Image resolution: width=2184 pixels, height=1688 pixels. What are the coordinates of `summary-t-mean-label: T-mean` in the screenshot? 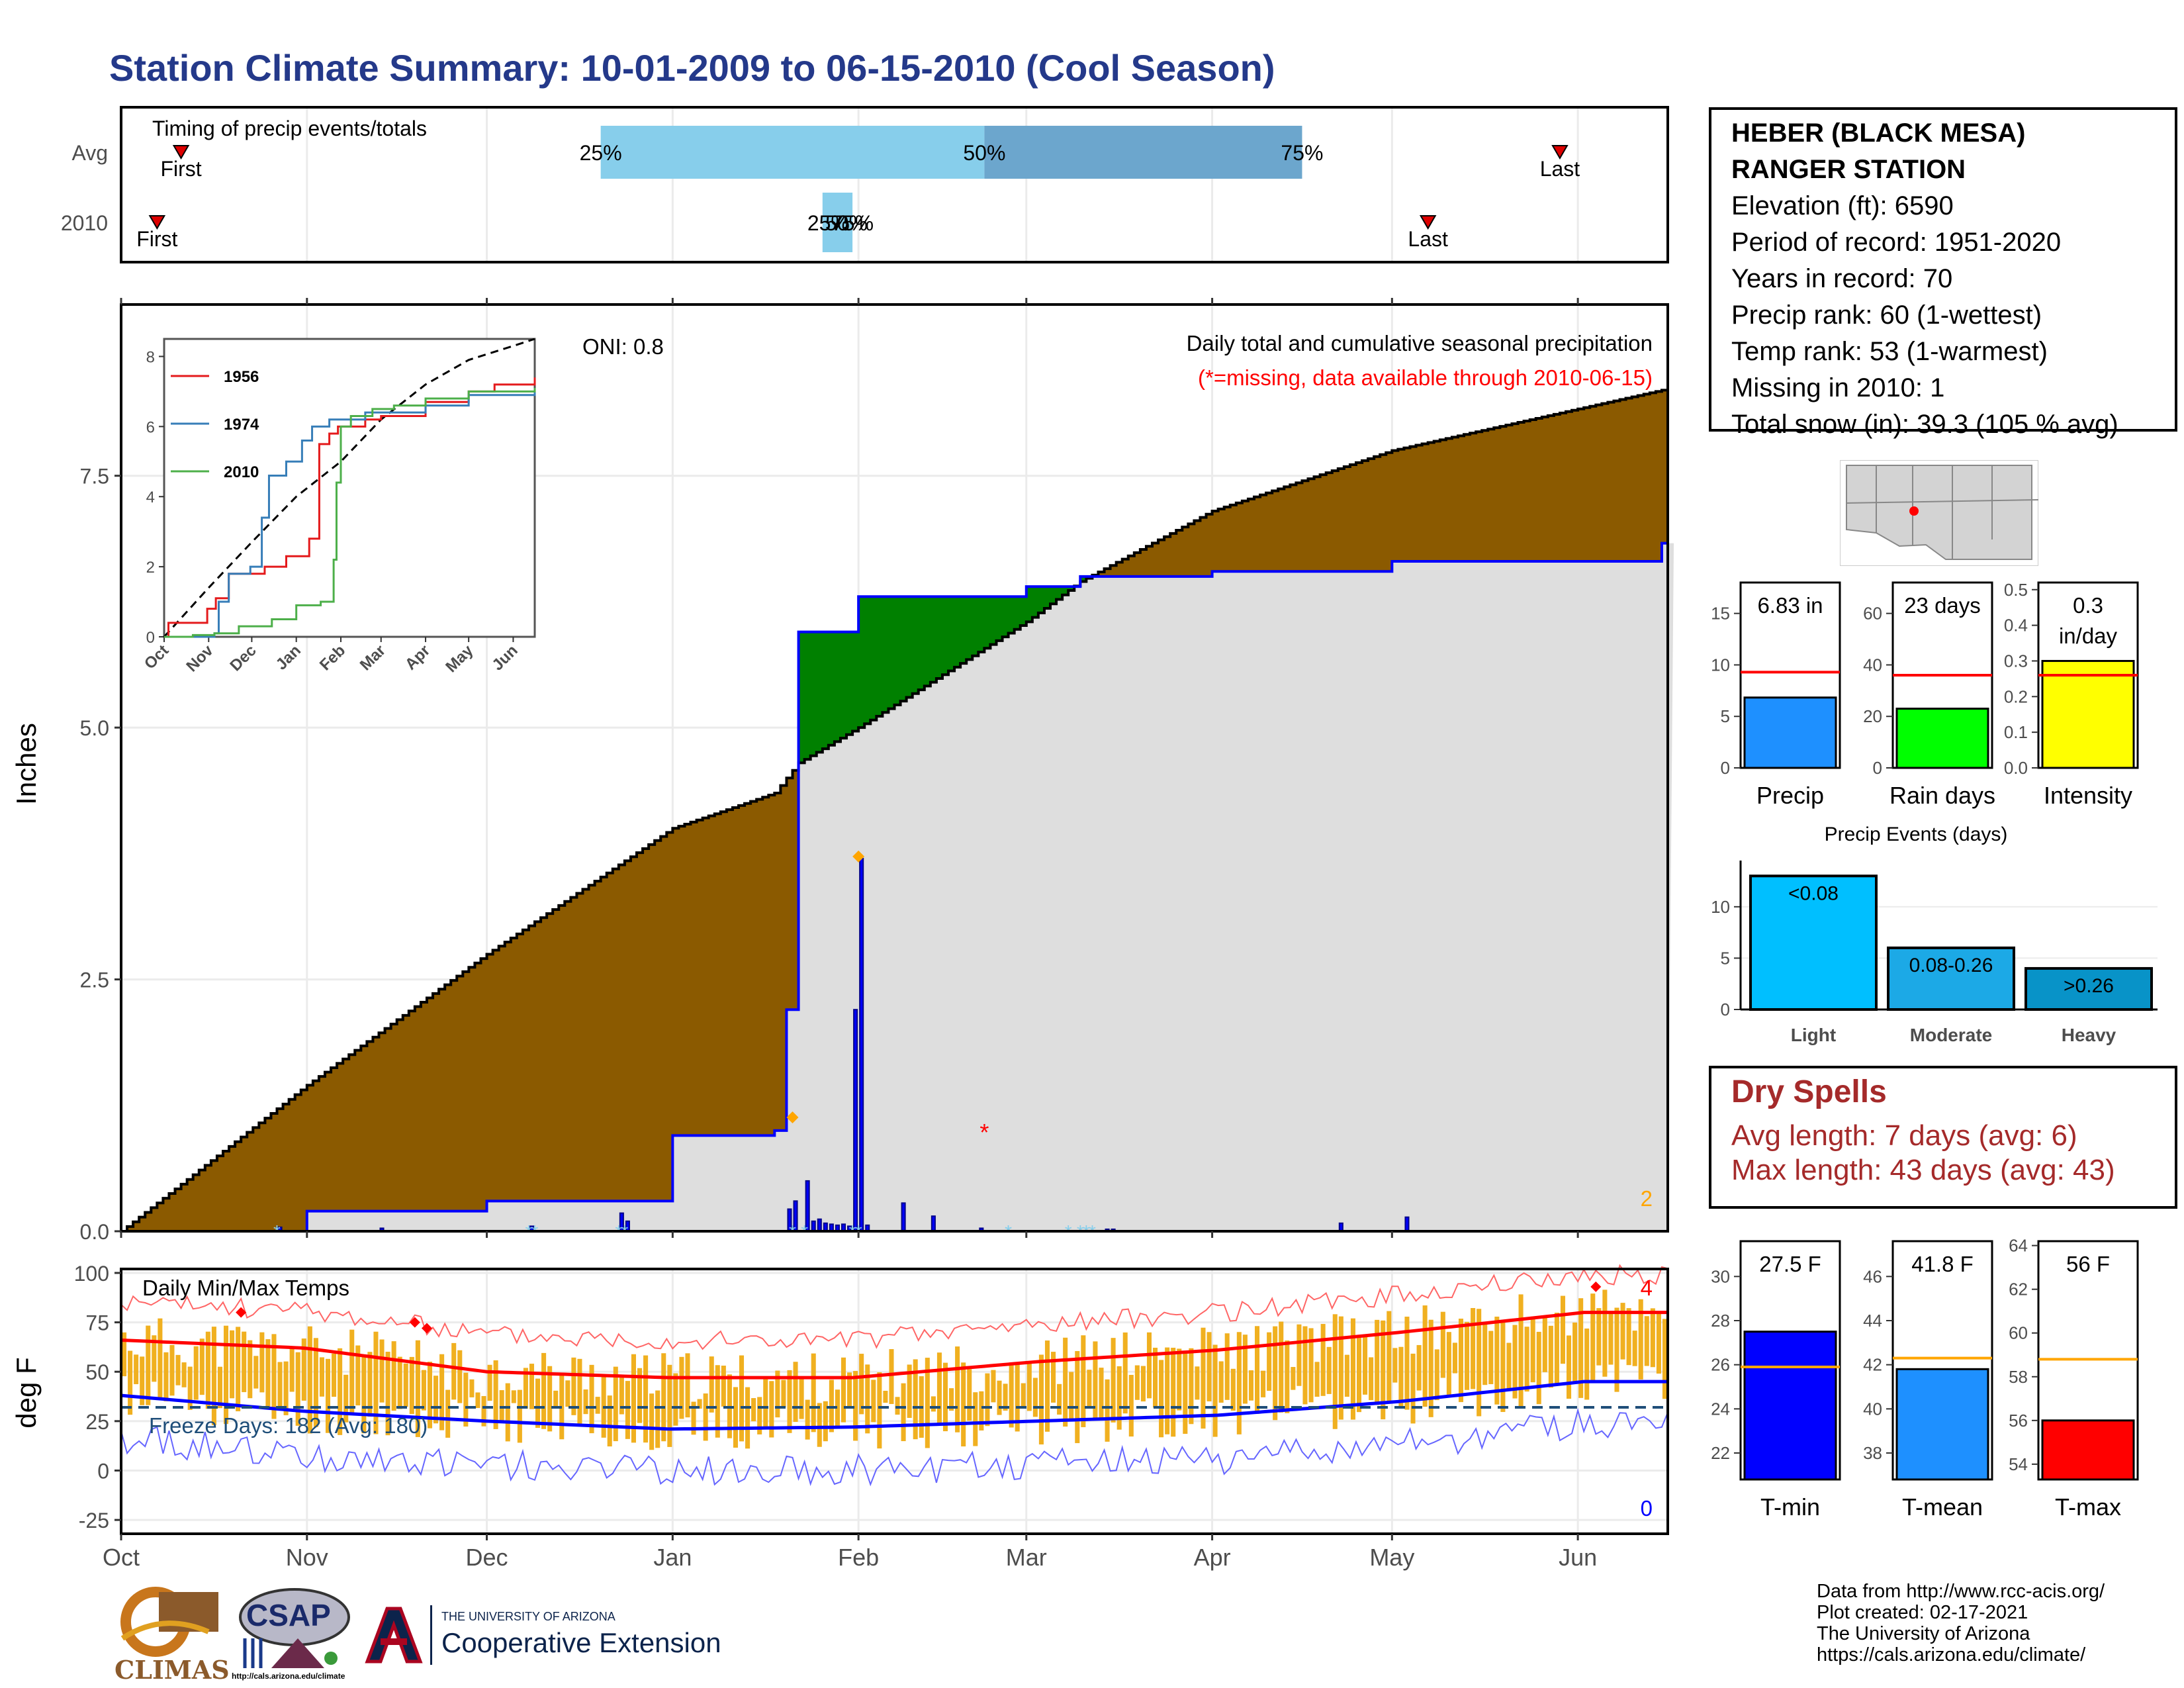 It's located at (1942, 1507).